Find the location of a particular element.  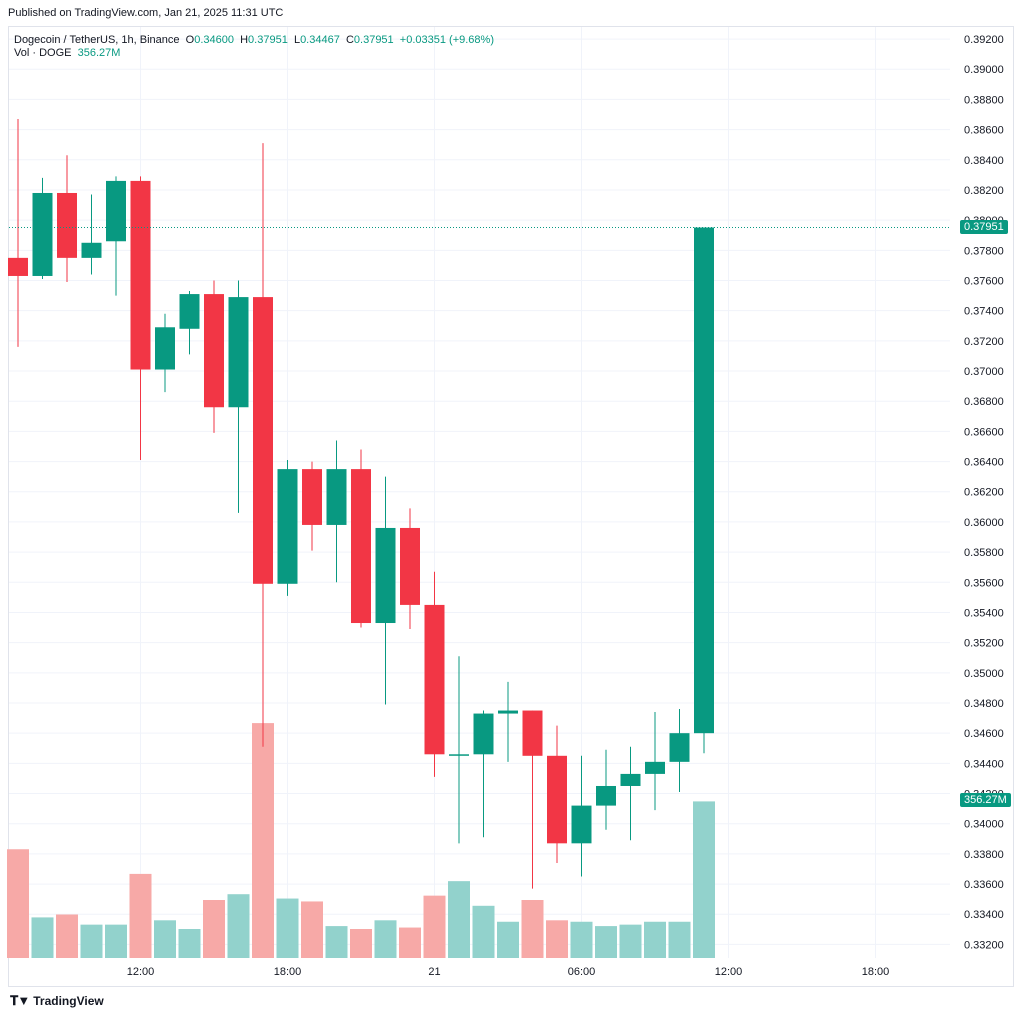

y-tick-label: 0.35200 is located at coordinates (984, 644).